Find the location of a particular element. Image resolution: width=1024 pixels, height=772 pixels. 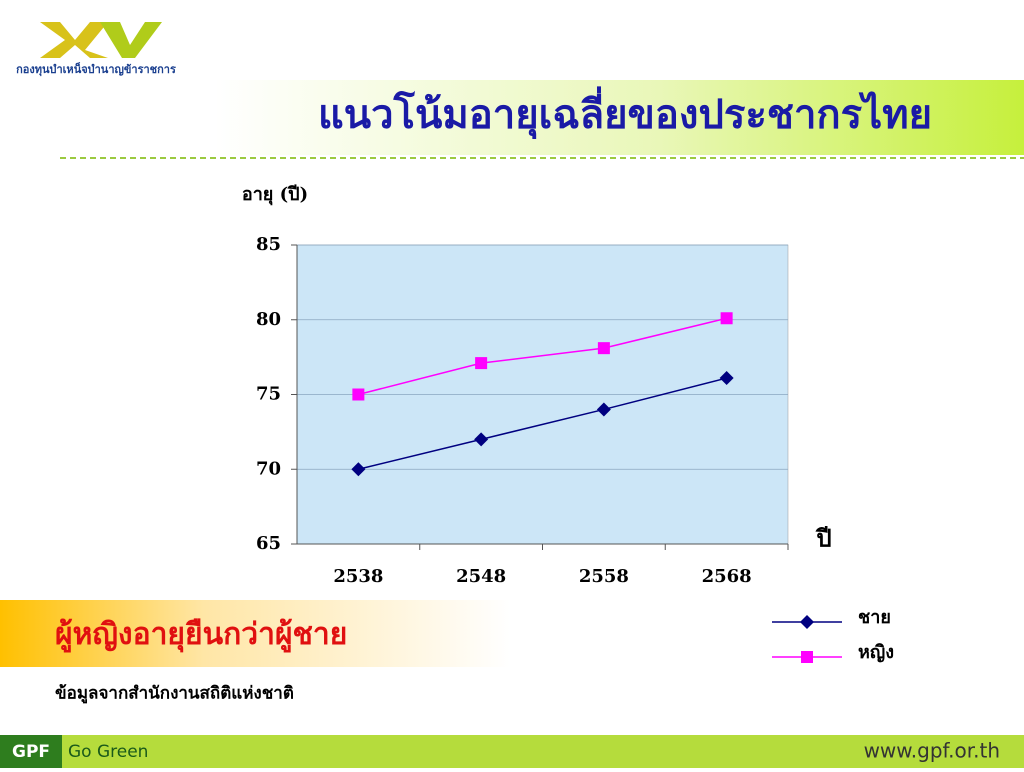

y-tick-label: 80 is located at coordinates (268, 319).